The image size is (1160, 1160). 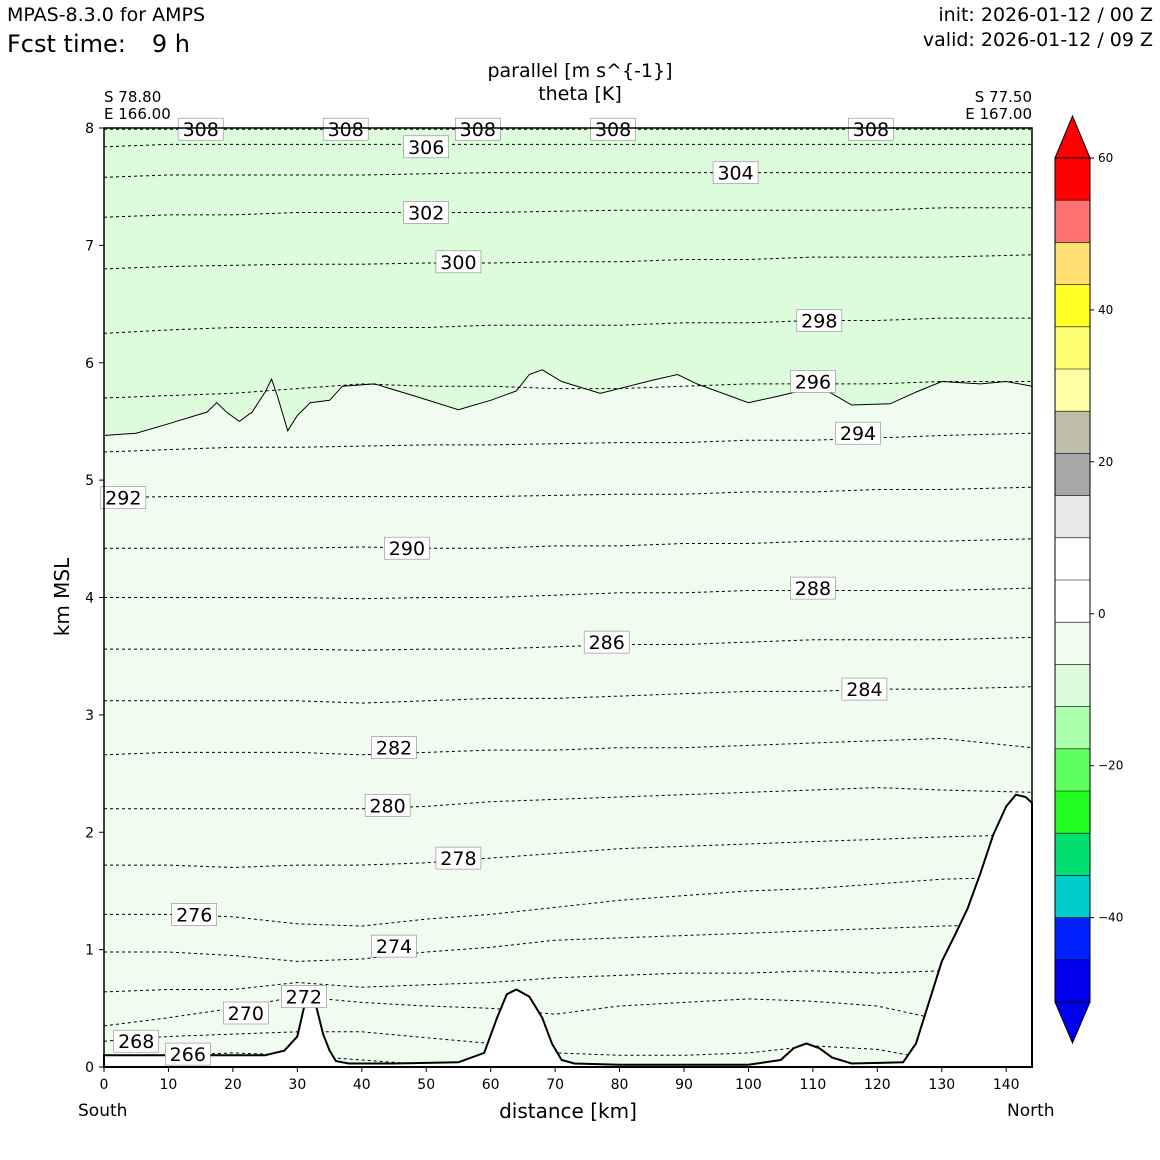 I want to click on x-tick-label: 110, so click(x=813, y=1085).